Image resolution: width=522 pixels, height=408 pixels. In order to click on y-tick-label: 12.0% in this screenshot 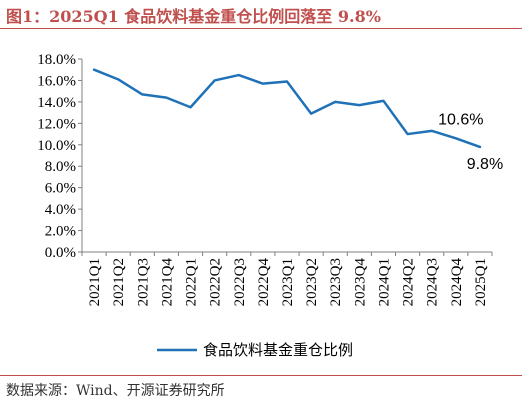, I will do `click(56, 124)`.